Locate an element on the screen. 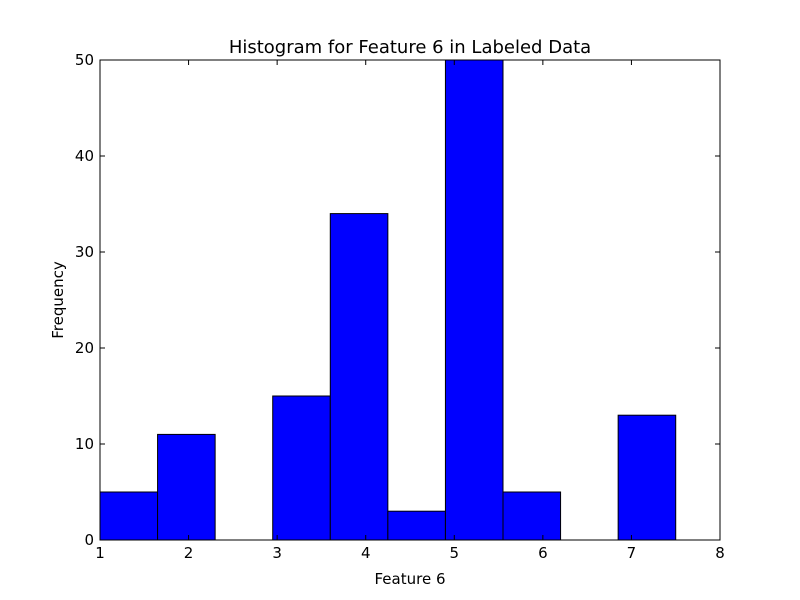  x-tick-label: 3 is located at coordinates (277, 553).